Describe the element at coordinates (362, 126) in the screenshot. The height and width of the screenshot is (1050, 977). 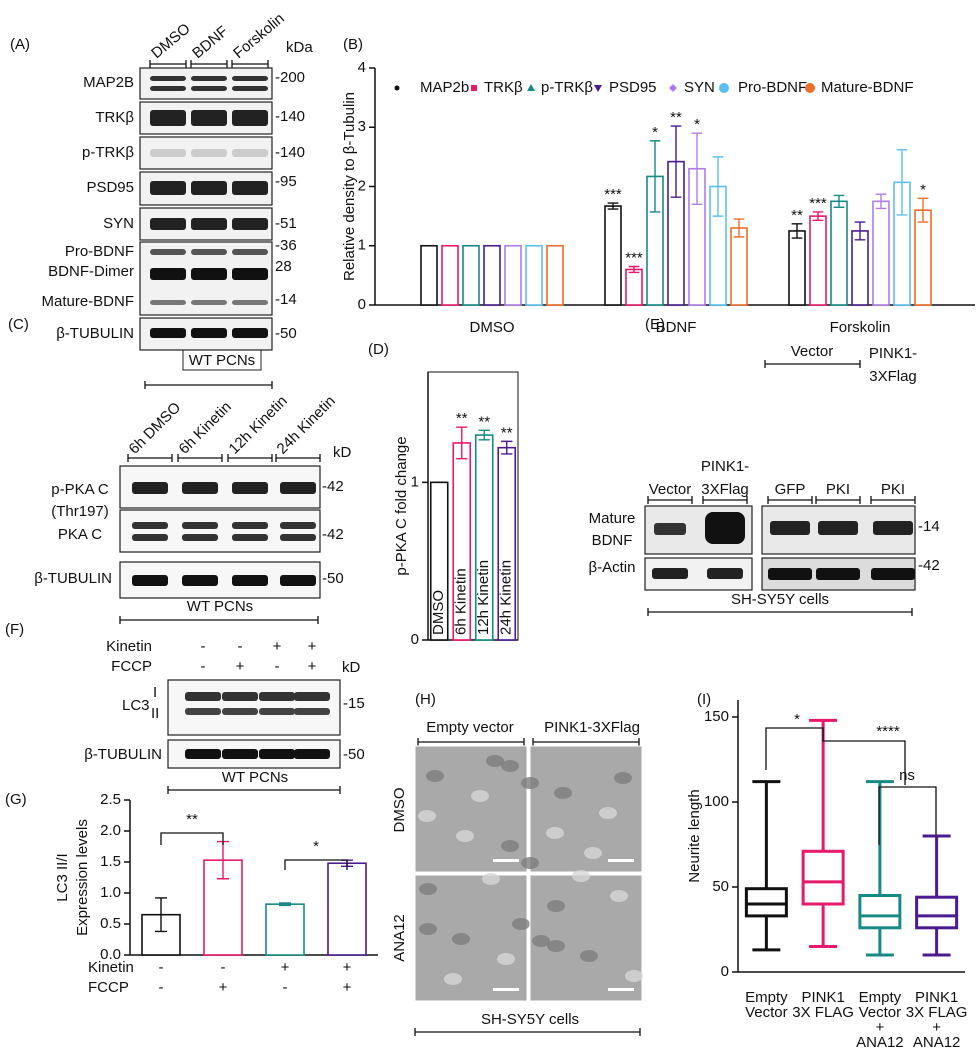
I see `y-tick-label: 3` at that location.